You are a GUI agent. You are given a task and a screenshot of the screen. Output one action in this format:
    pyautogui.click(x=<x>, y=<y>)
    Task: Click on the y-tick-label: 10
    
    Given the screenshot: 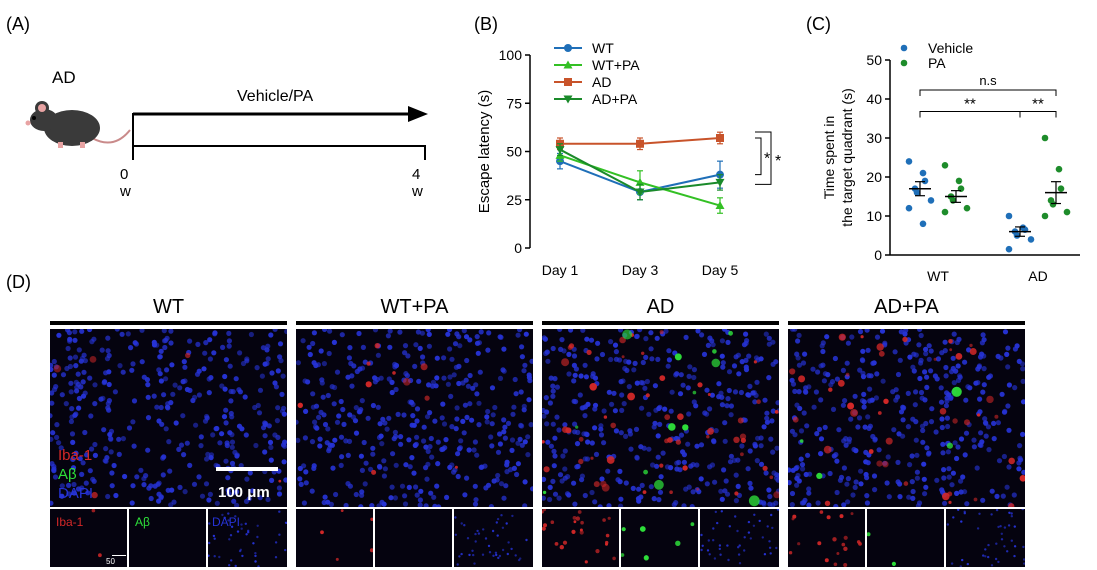 What is the action you would take?
    pyautogui.click(x=874, y=216)
    